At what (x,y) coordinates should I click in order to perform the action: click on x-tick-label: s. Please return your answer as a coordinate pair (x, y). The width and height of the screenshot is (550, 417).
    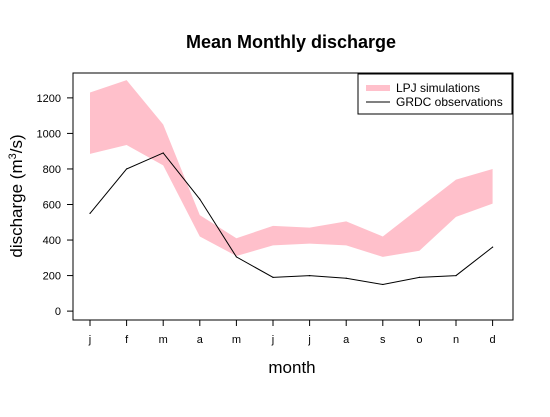
    Looking at the image, I should click on (383, 340).